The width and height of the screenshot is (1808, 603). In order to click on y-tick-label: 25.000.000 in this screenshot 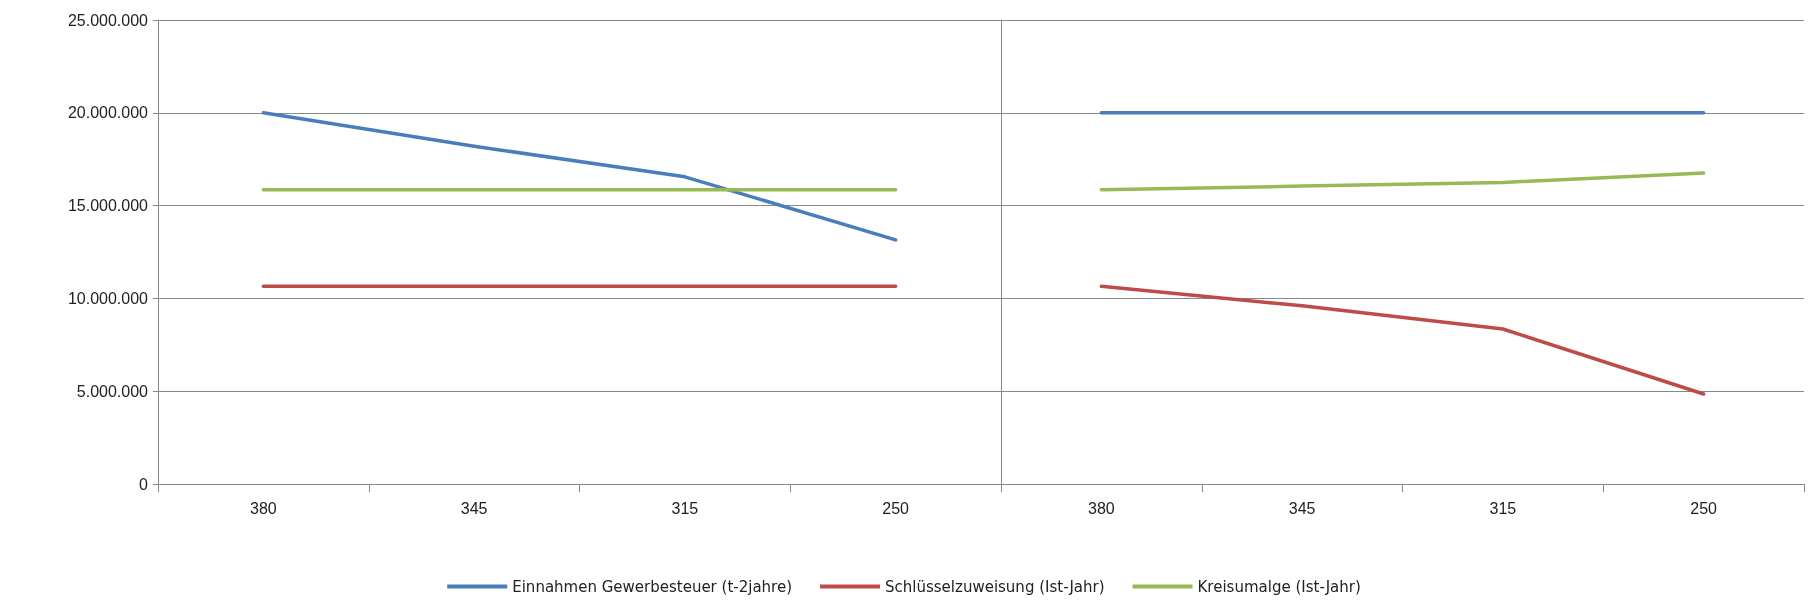, I will do `click(108, 20)`.